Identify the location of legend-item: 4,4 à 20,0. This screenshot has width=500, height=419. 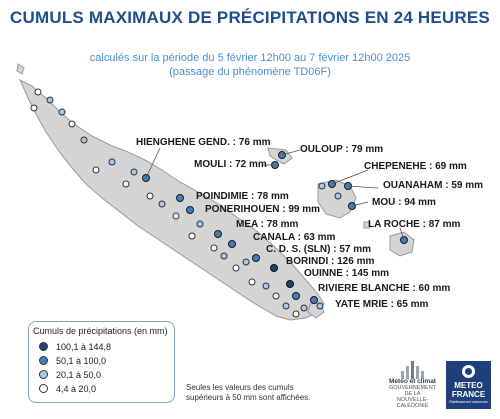
(67, 390).